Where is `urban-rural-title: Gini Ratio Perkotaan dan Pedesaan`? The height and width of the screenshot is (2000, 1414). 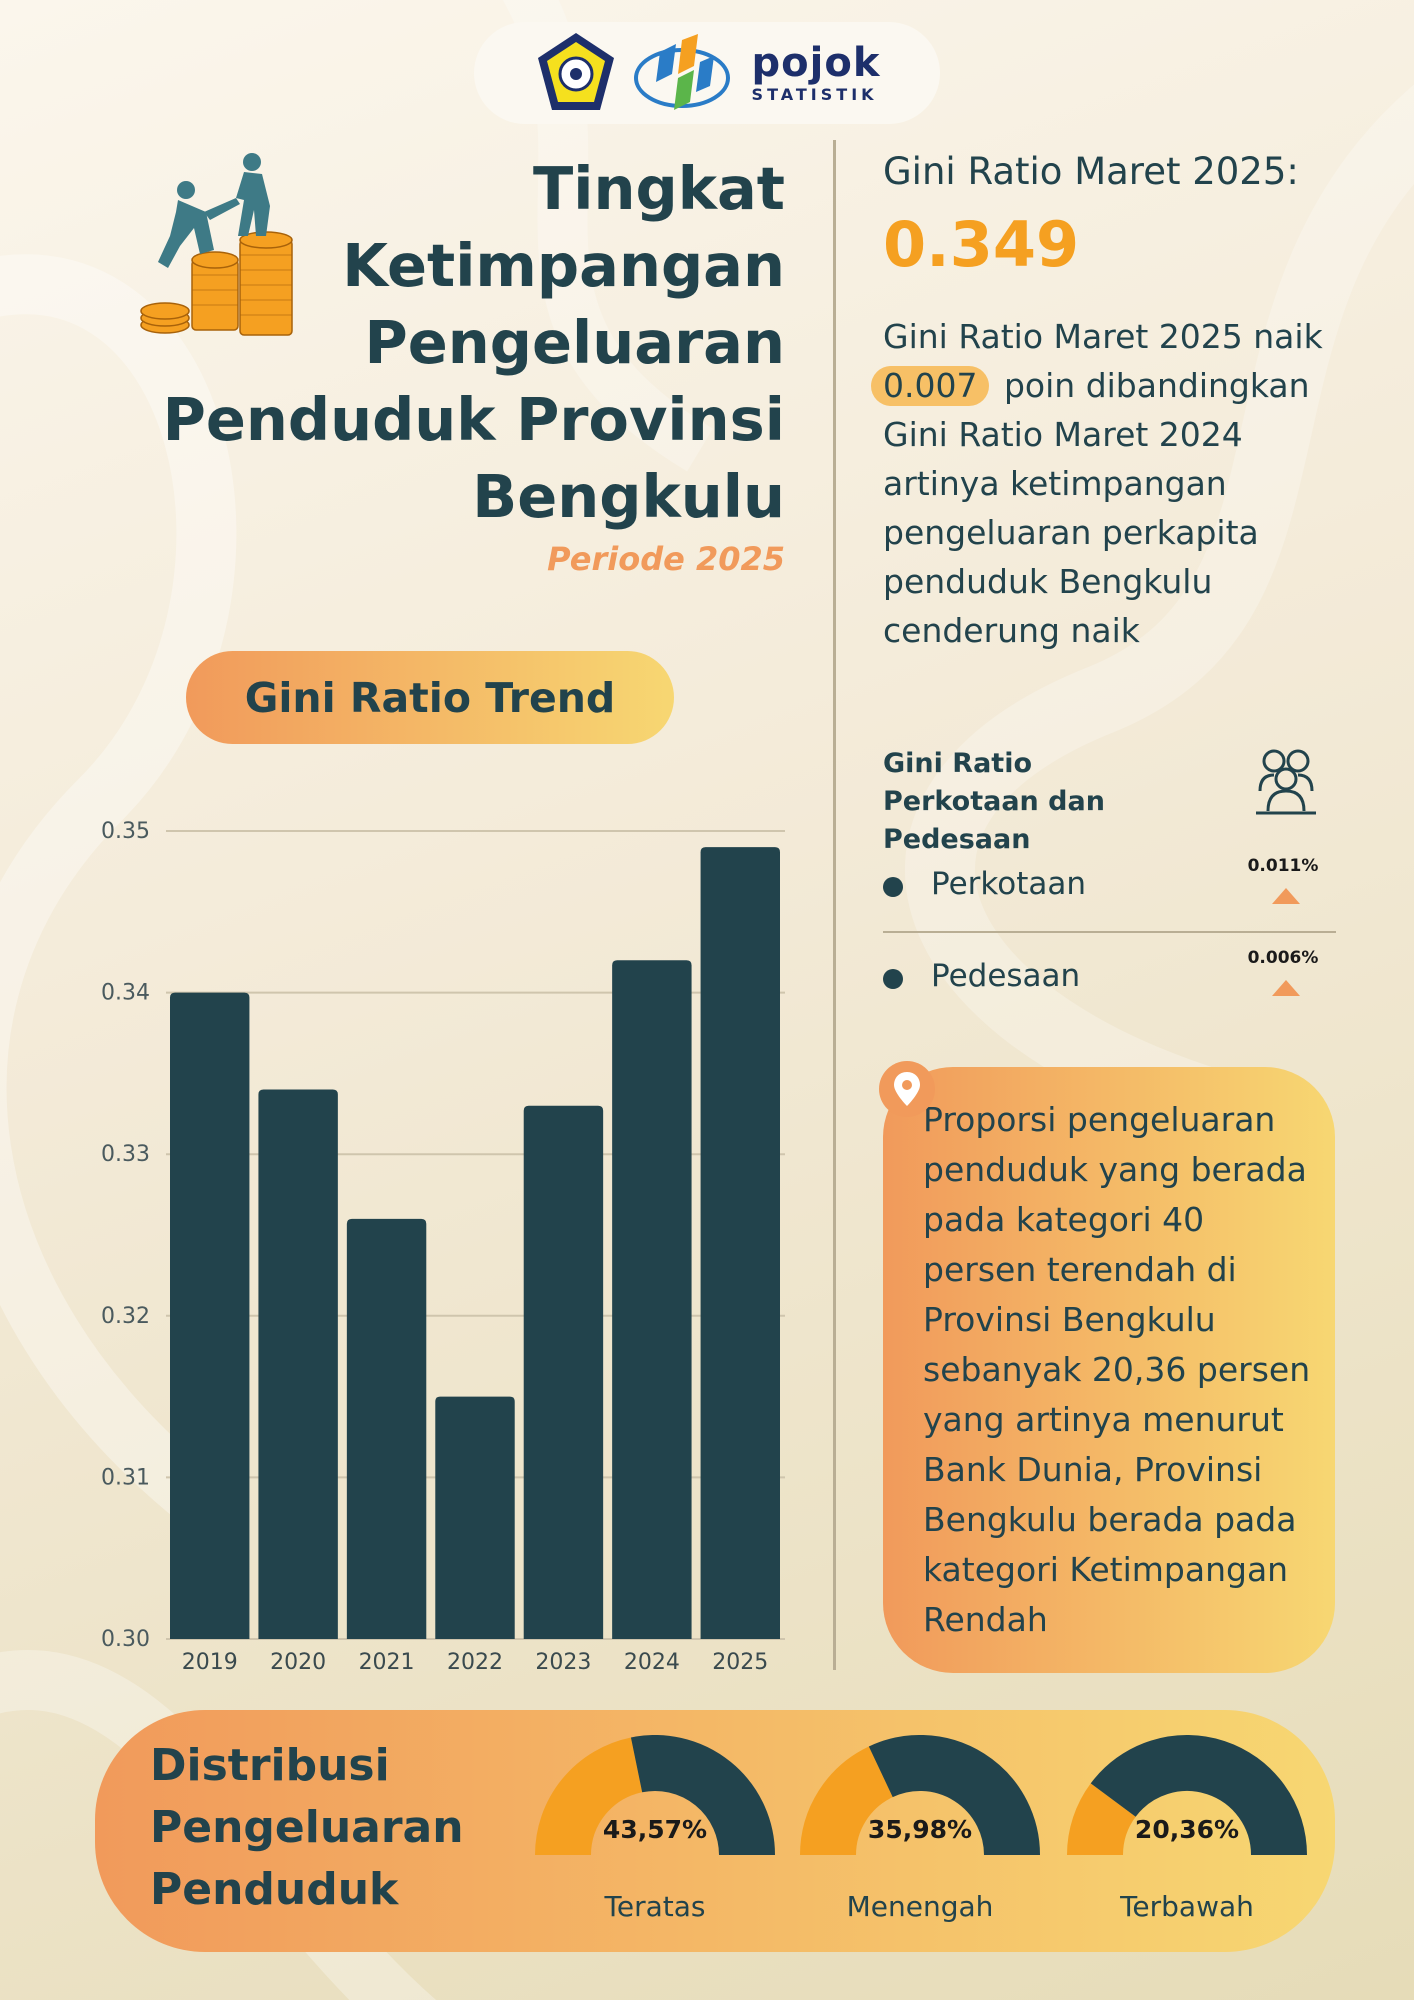
urban-rural-title: Gini Ratio Perkotaan dan Pedesaan is located at coordinates (994, 801).